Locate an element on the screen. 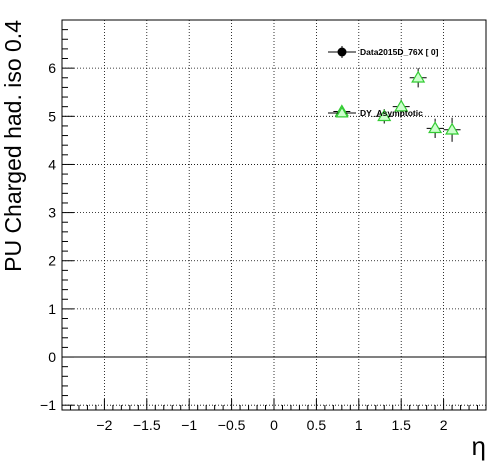 This screenshot has width=496, height=472. y-tick-label: 4 is located at coordinates (52, 164).